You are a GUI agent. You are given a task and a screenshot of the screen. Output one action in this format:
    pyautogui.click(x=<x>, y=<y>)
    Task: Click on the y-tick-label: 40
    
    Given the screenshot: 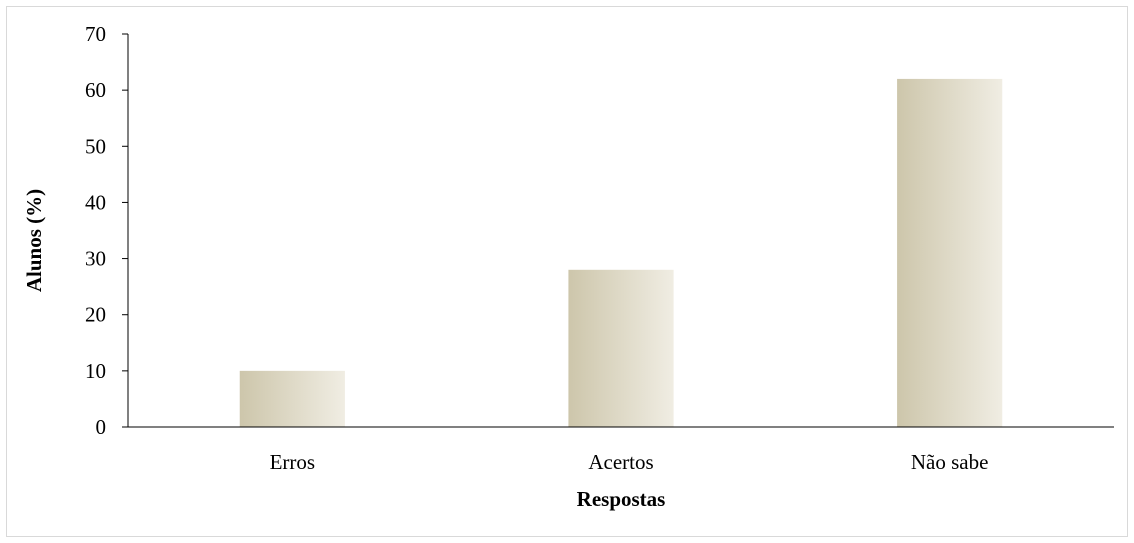 What is the action you would take?
    pyautogui.click(x=95, y=202)
    